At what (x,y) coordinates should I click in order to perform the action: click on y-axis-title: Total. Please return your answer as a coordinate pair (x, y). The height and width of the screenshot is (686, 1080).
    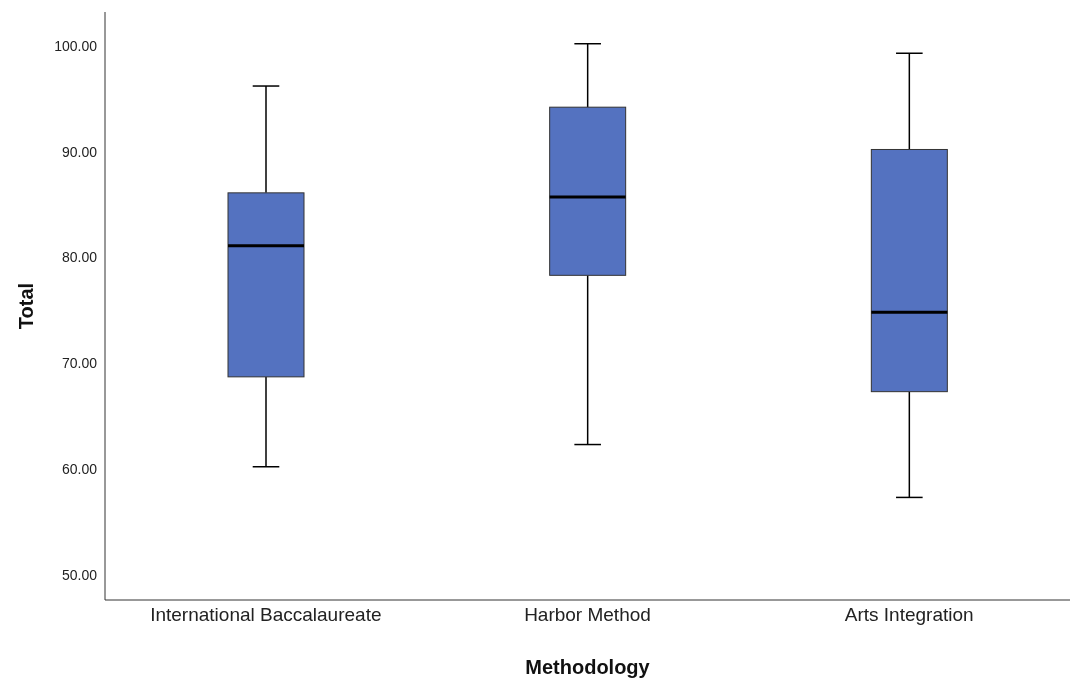
    Looking at the image, I should click on (26, 306).